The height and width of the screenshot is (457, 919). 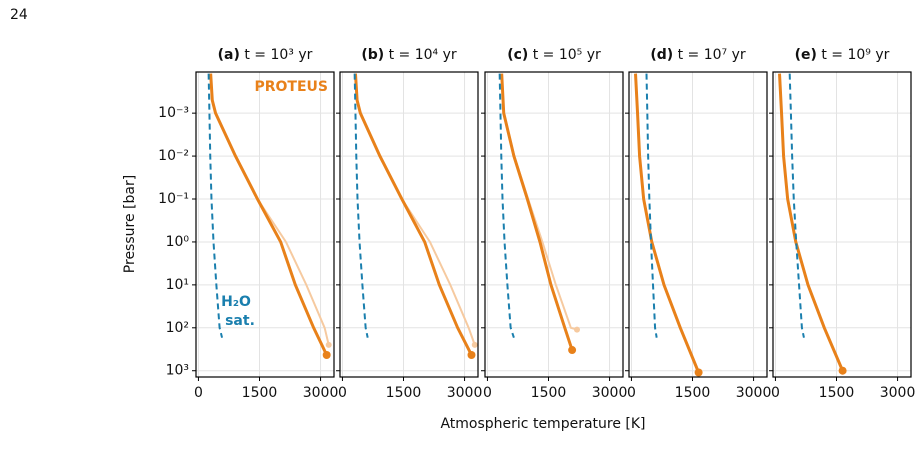 What do you see at coordinates (177, 328) in the screenshot?
I see `y-tick-label: 10²` at bounding box center [177, 328].